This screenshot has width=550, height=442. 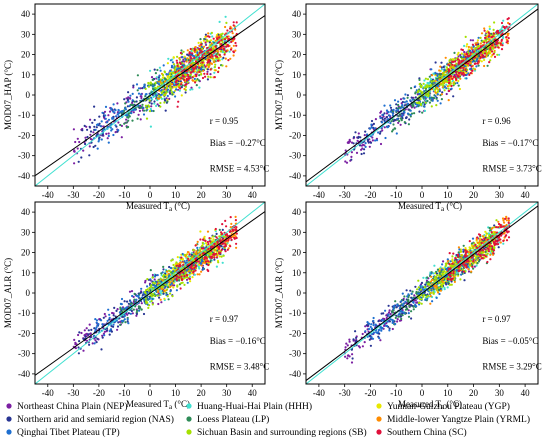 What do you see at coordinates (26, 34) in the screenshot?
I see `y-tick-label: 30` at bounding box center [26, 34].